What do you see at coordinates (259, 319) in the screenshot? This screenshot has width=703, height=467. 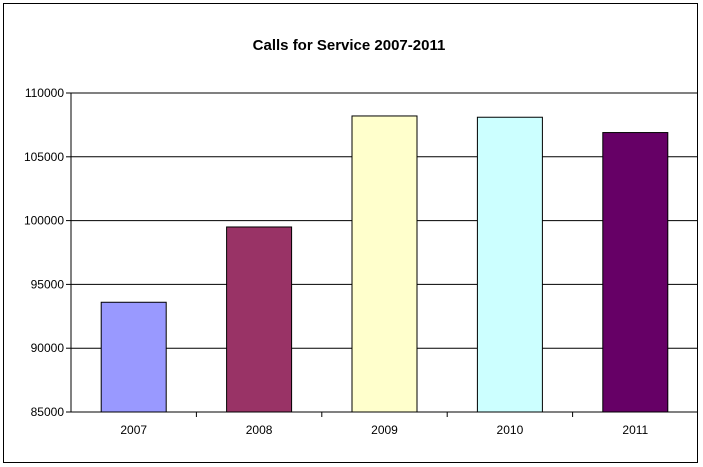 I see `bar-2008` at bounding box center [259, 319].